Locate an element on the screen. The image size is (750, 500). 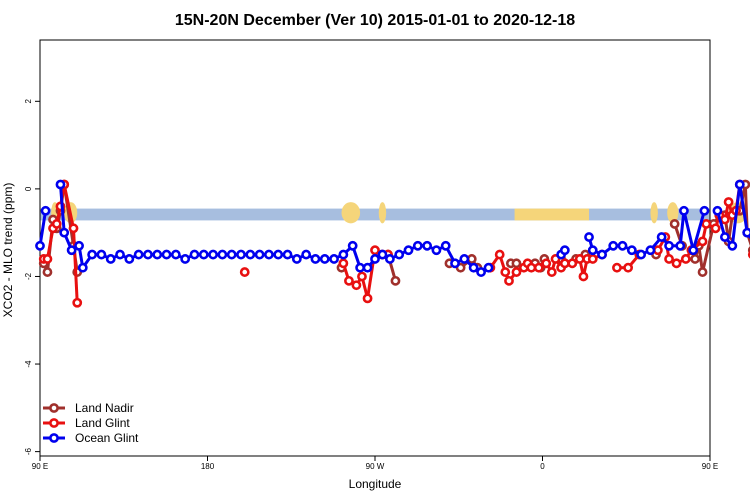
background-band is located at coordinates (394, 213).